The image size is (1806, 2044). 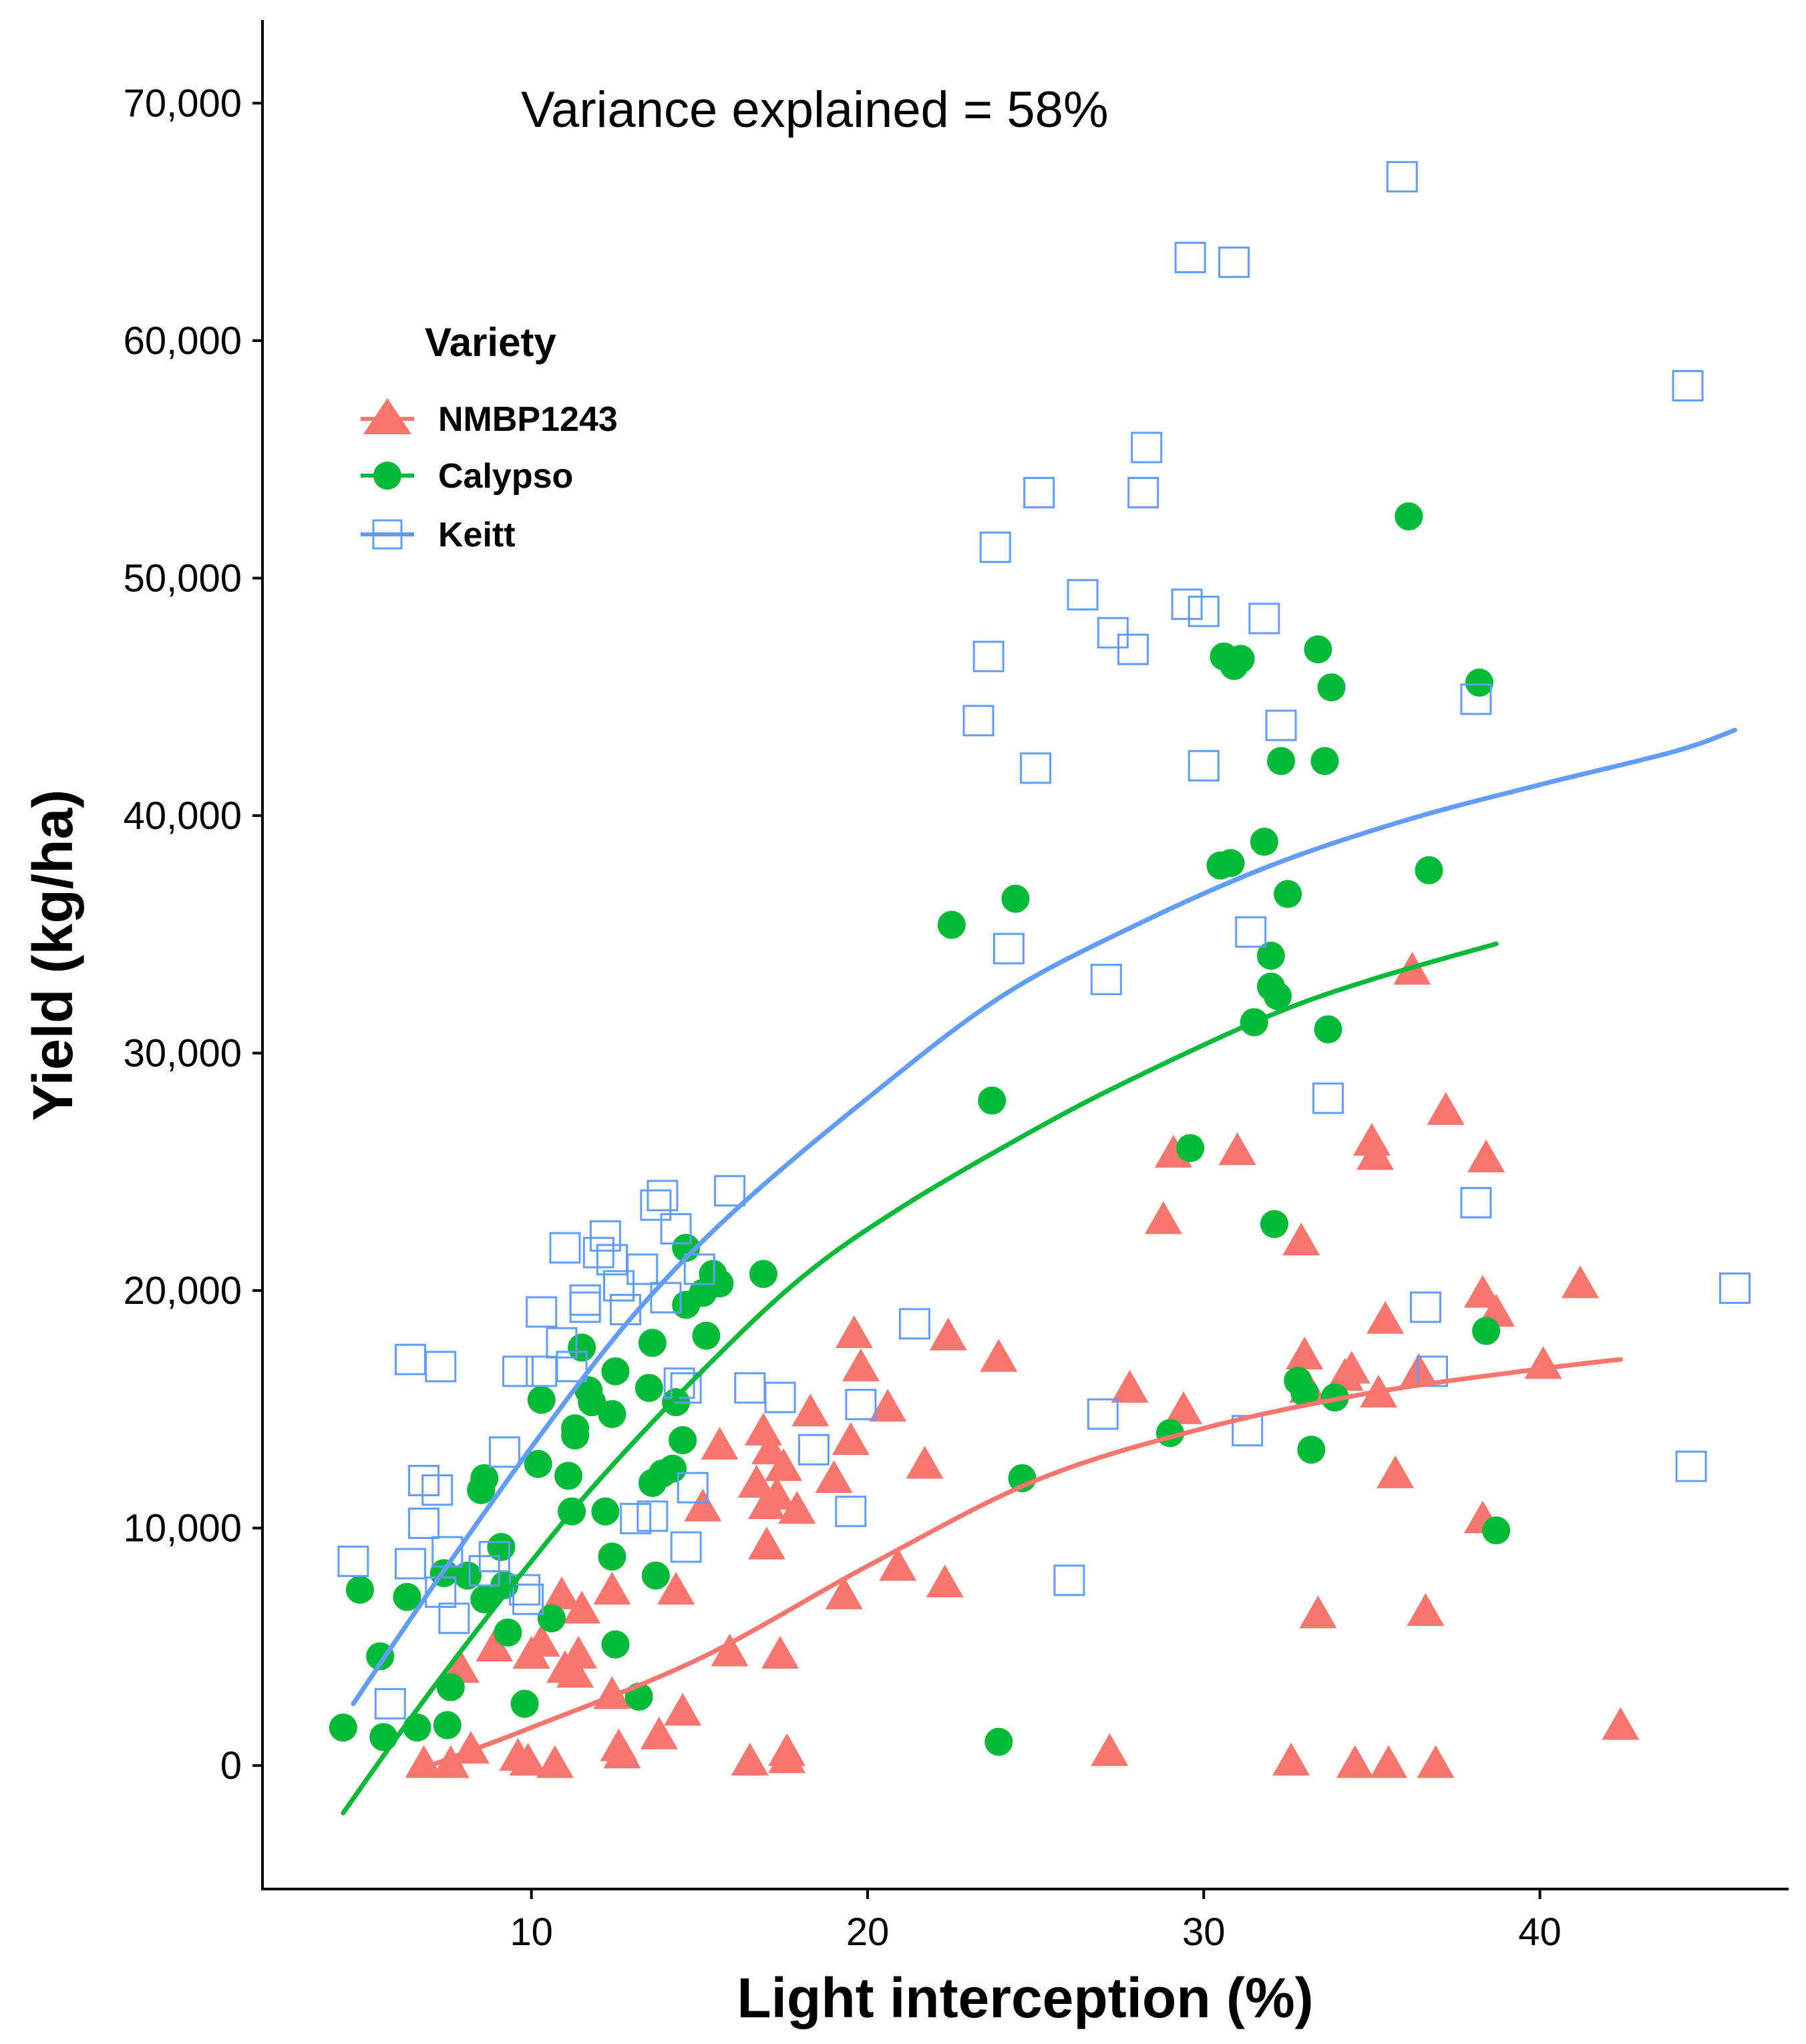 What do you see at coordinates (439, 535) in the screenshot?
I see `legend-item-keitt: Keitt` at bounding box center [439, 535].